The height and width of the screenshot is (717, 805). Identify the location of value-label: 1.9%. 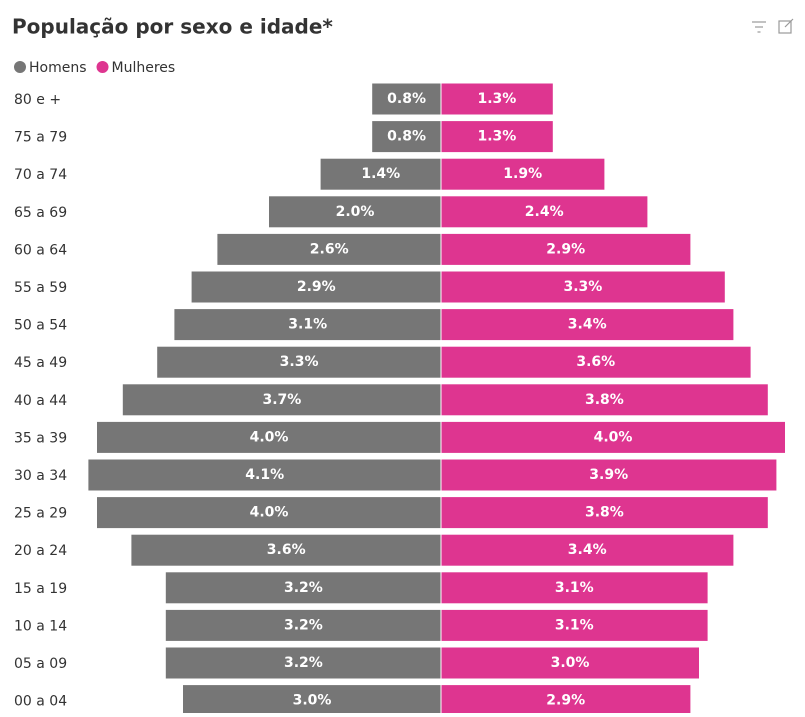
(522, 174).